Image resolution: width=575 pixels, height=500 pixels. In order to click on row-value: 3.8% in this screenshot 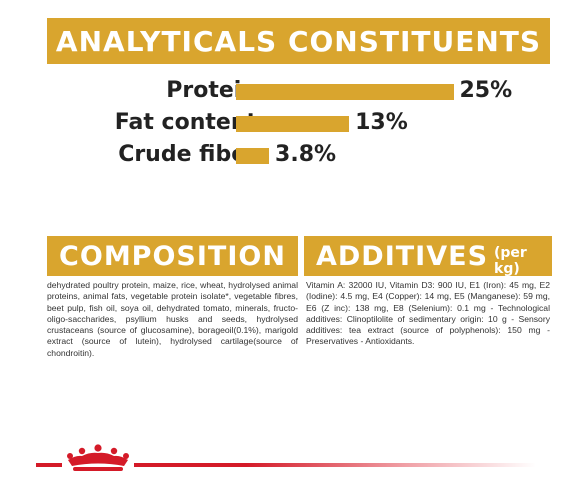, I will do `click(306, 154)`.